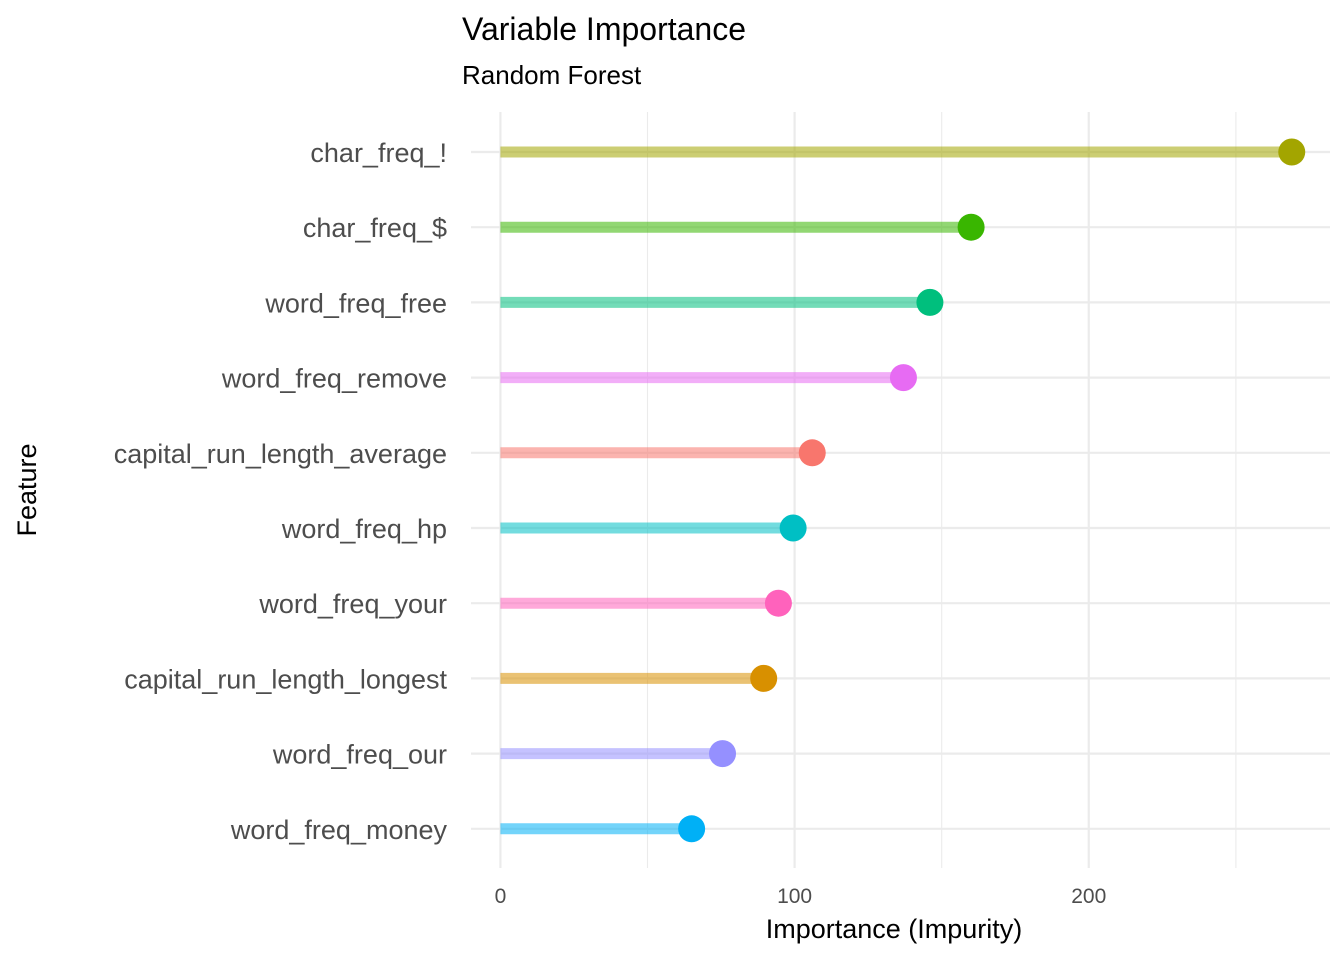 The image size is (1344, 960). I want to click on x-tick-label: 200, so click(1088, 896).